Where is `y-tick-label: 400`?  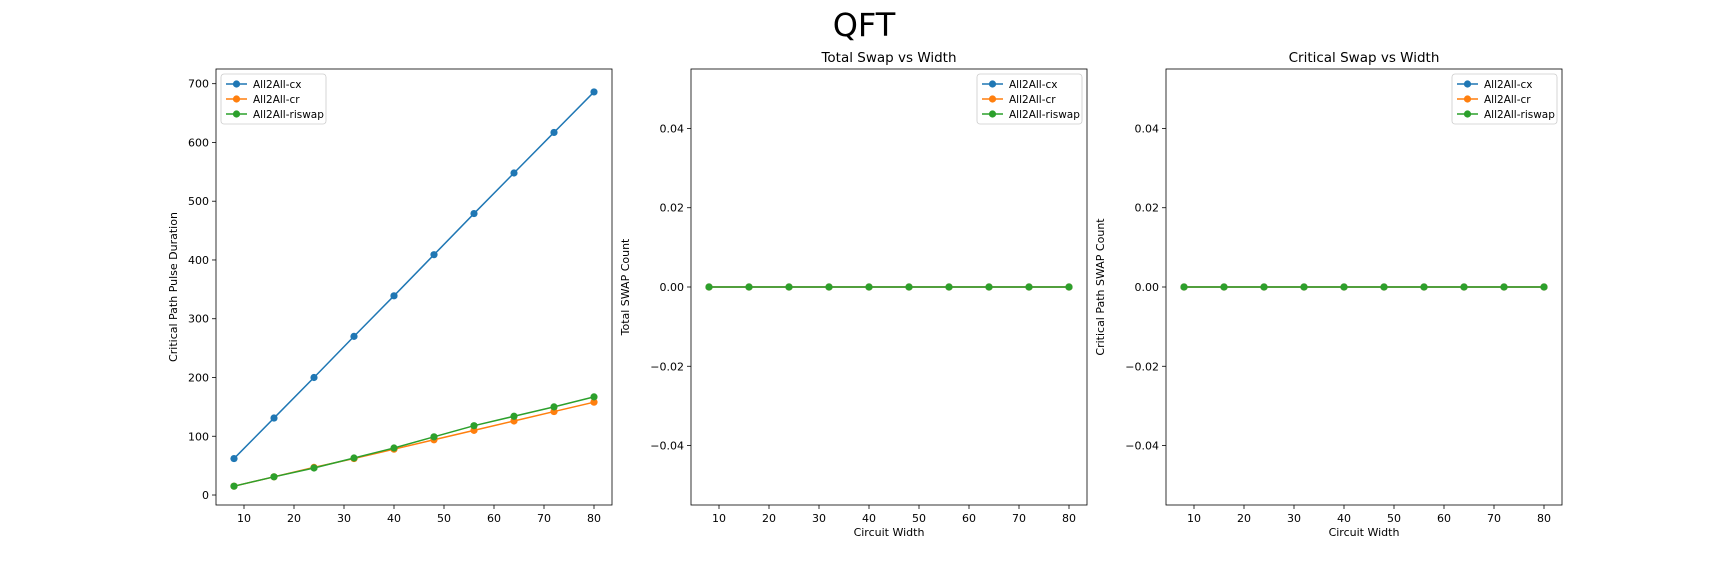 y-tick-label: 400 is located at coordinates (198, 260).